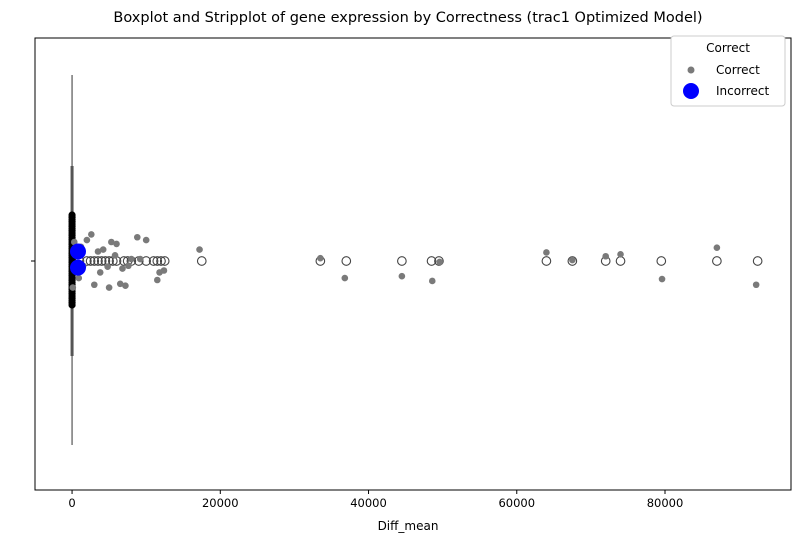 Image resolution: width=799 pixels, height=545 pixels. What do you see at coordinates (742, 91) in the screenshot?
I see `legend-label-incorrect: Incorrect` at bounding box center [742, 91].